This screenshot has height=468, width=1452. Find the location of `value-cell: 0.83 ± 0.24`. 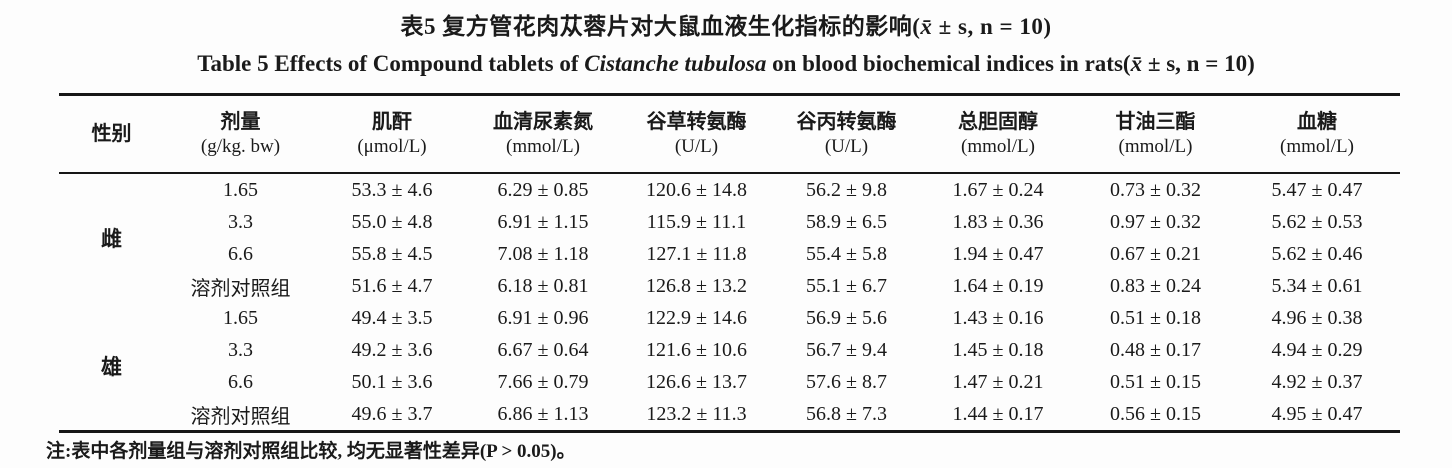

value-cell: 0.83 ± 0.24 is located at coordinates (1155, 285).